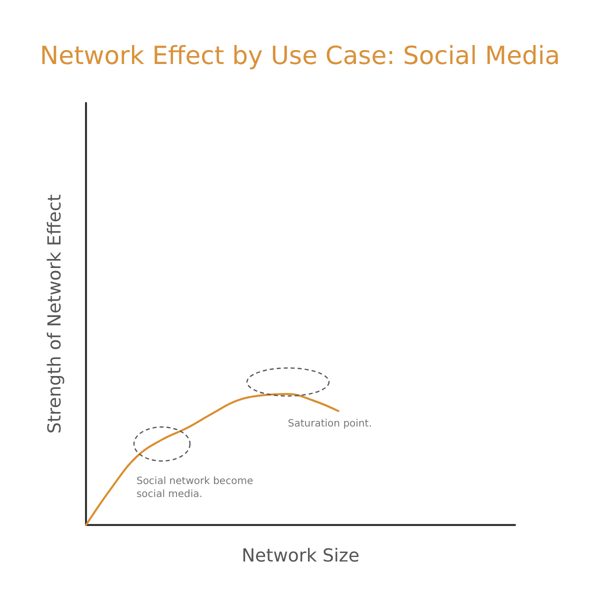  What do you see at coordinates (55, 314) in the screenshot?
I see `y-axis-title: Strength of Network Effect` at bounding box center [55, 314].